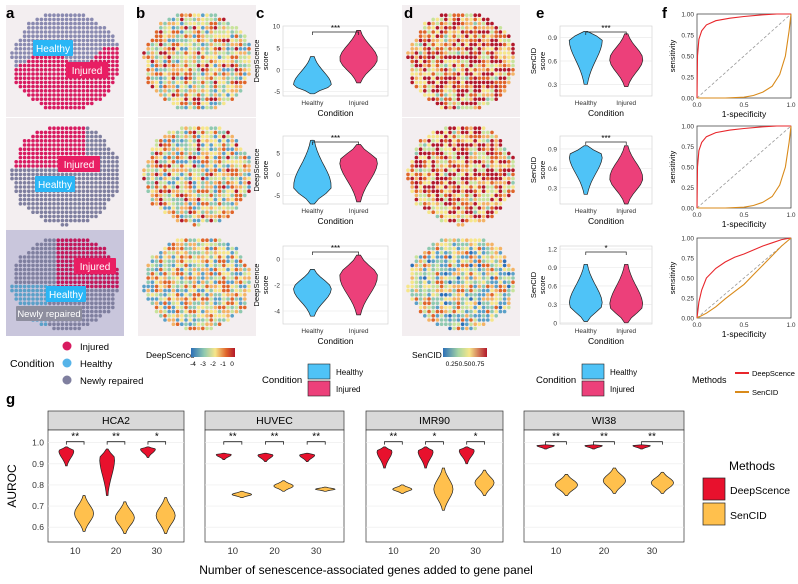 This screenshot has height=584, width=798. Describe the element at coordinates (606, 113) in the screenshot. I see `x-axis-title: Condition` at that location.